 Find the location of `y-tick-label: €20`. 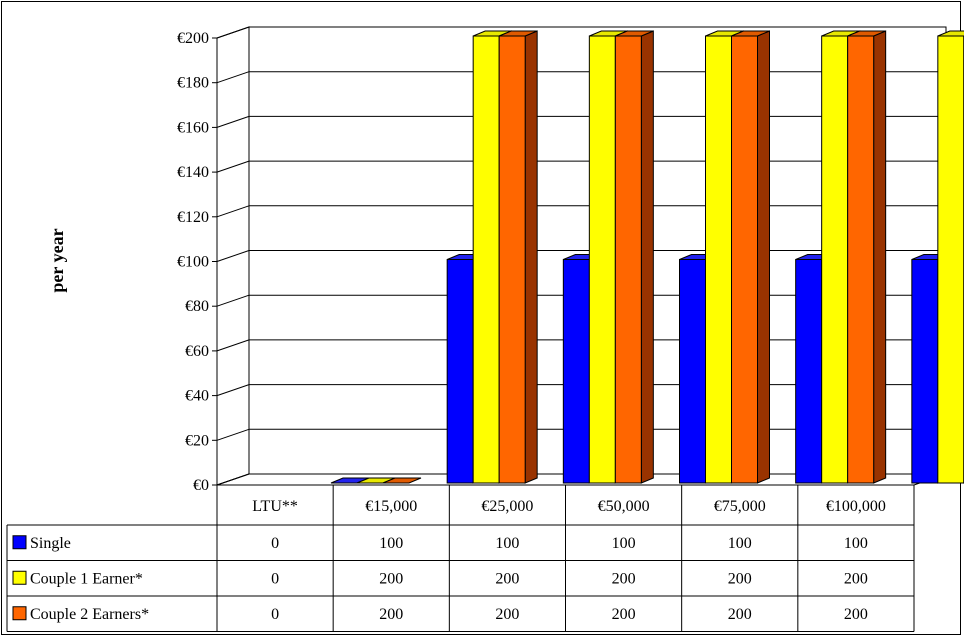

y-tick-label: €20 is located at coordinates (197, 440).